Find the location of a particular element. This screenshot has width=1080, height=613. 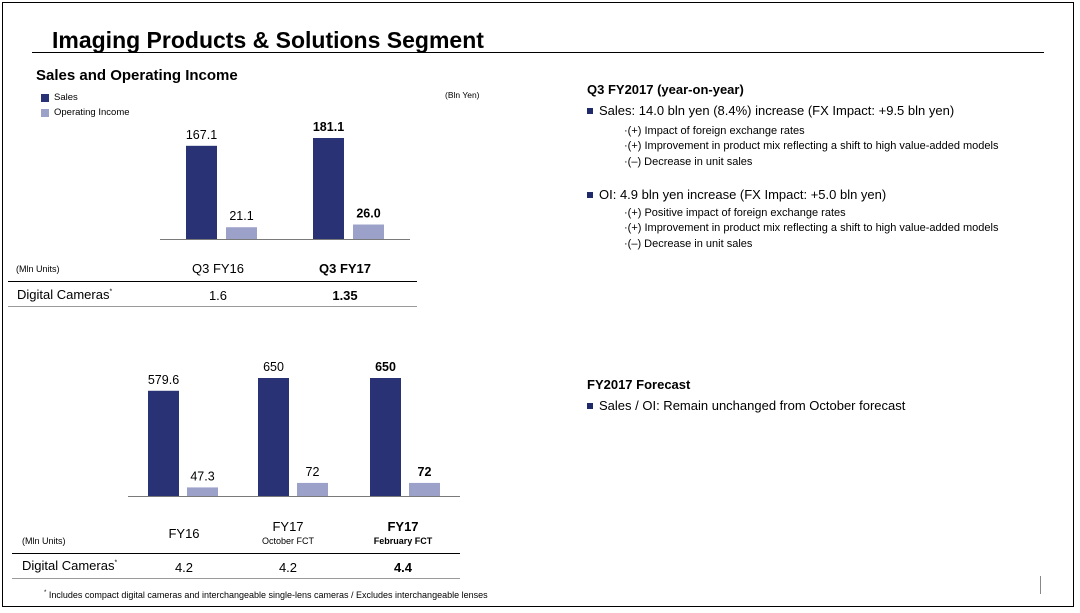

sales-point: ·(+) Impact of foreign exchange rates is located at coordinates (714, 131).